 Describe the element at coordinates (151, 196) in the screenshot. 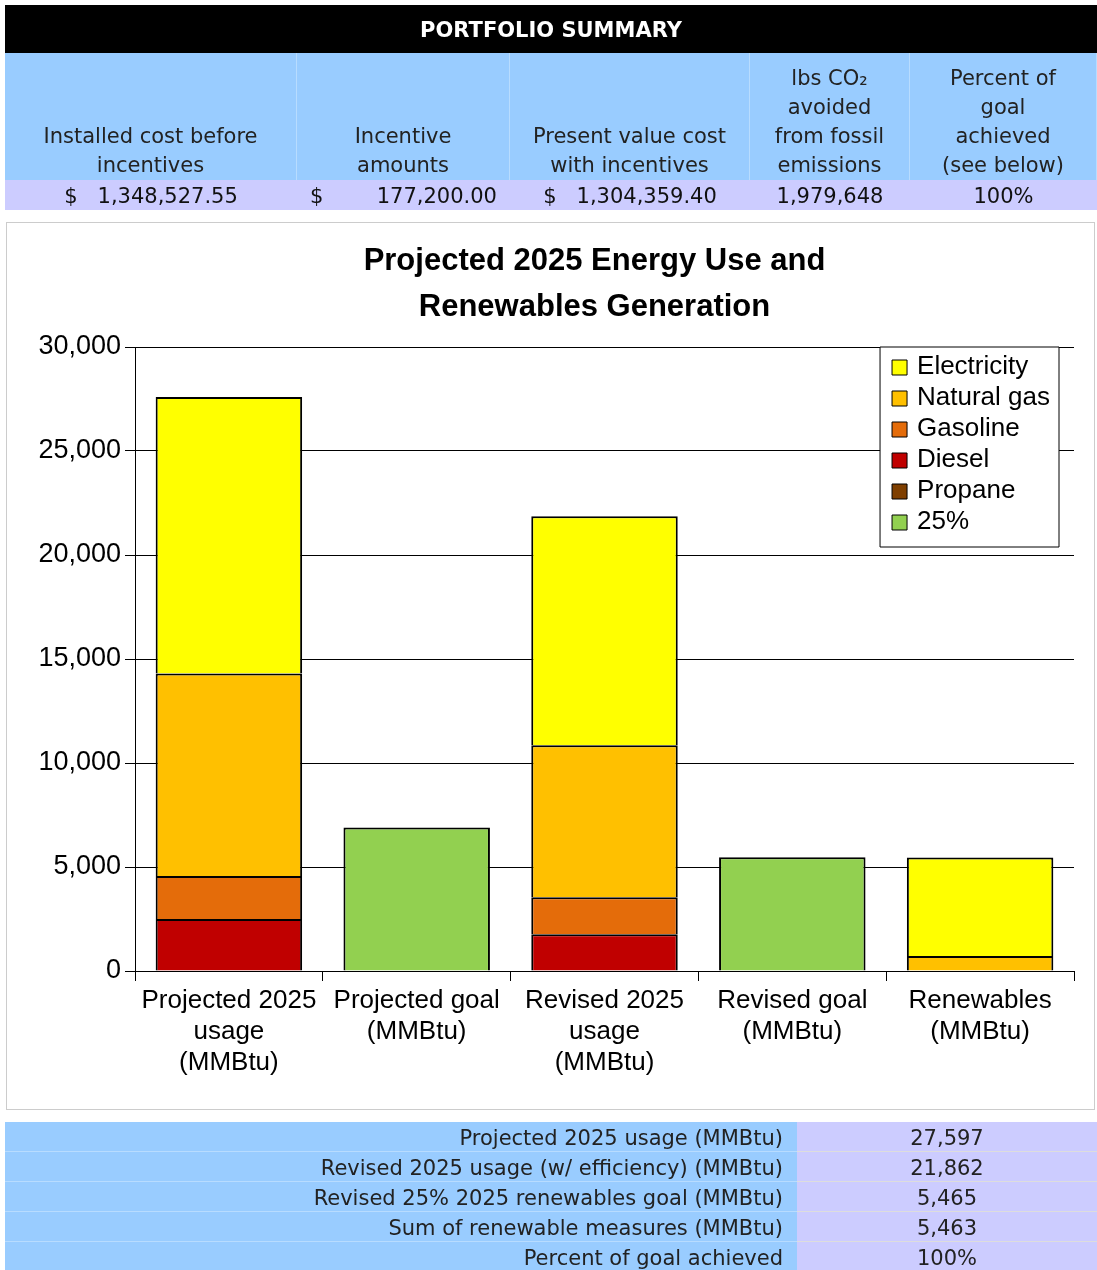

I see `text: $ 1,348,527.55` at that location.